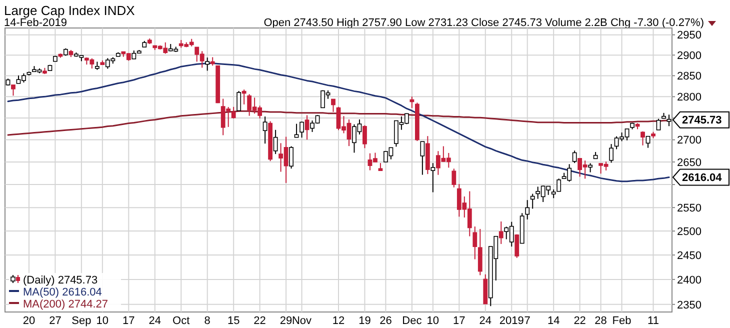 This screenshot has height=328, width=730. Describe the element at coordinates (689, 98) in the screenshot. I see `y-tick-label: 2800` at that location.